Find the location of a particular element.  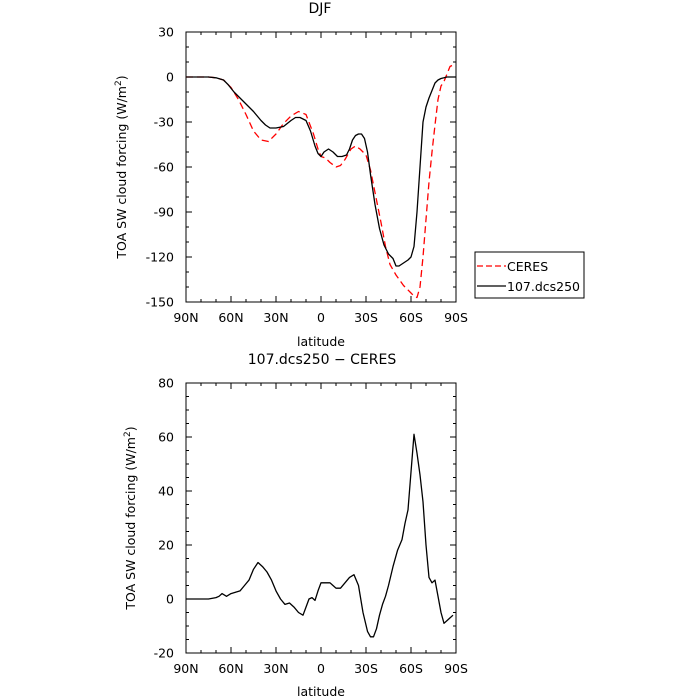

top-series-line-107-dcs250 is located at coordinates (321, 171).